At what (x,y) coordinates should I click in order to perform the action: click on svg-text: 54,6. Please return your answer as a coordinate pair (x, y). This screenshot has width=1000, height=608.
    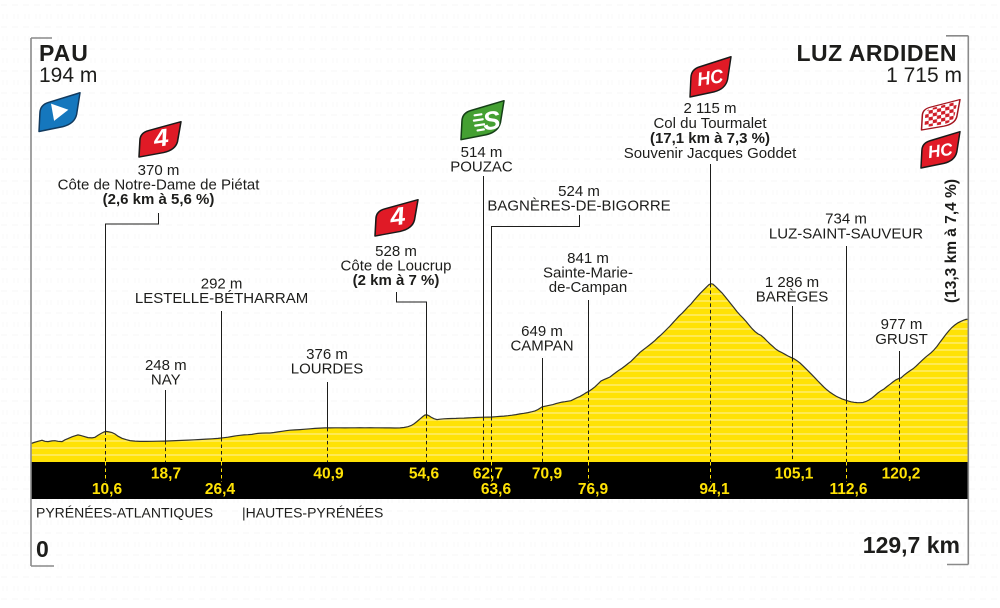
    Looking at the image, I should click on (424, 474).